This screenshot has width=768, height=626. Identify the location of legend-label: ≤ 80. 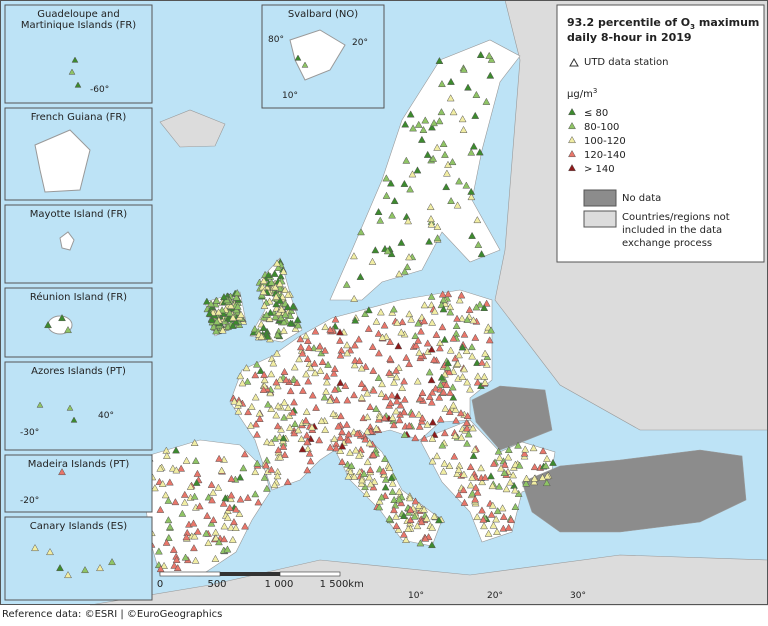
(596, 113).